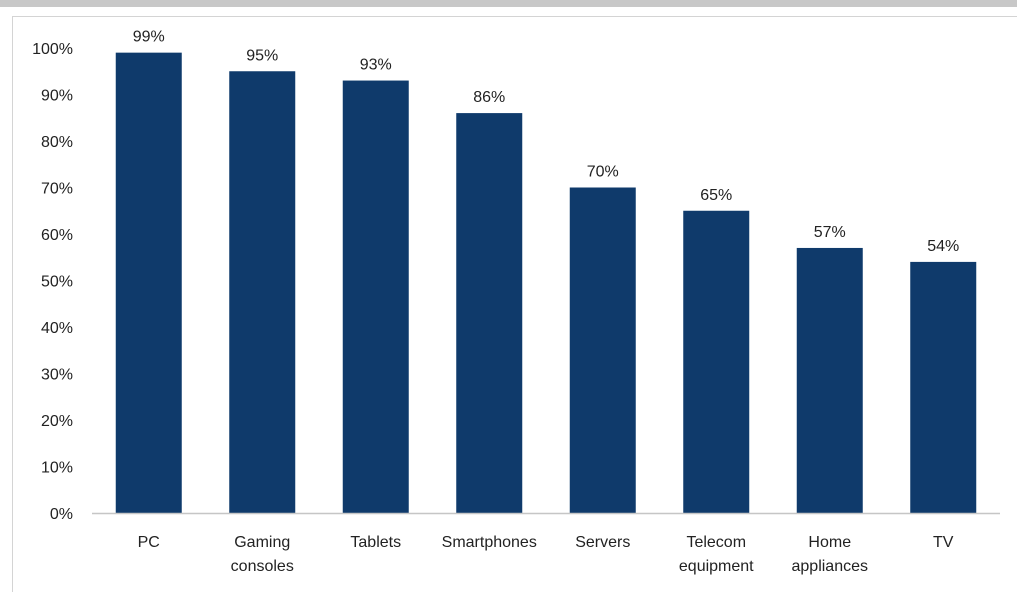 This screenshot has height=592, width=1017. What do you see at coordinates (489, 97) in the screenshot?
I see `data-label: 86%` at bounding box center [489, 97].